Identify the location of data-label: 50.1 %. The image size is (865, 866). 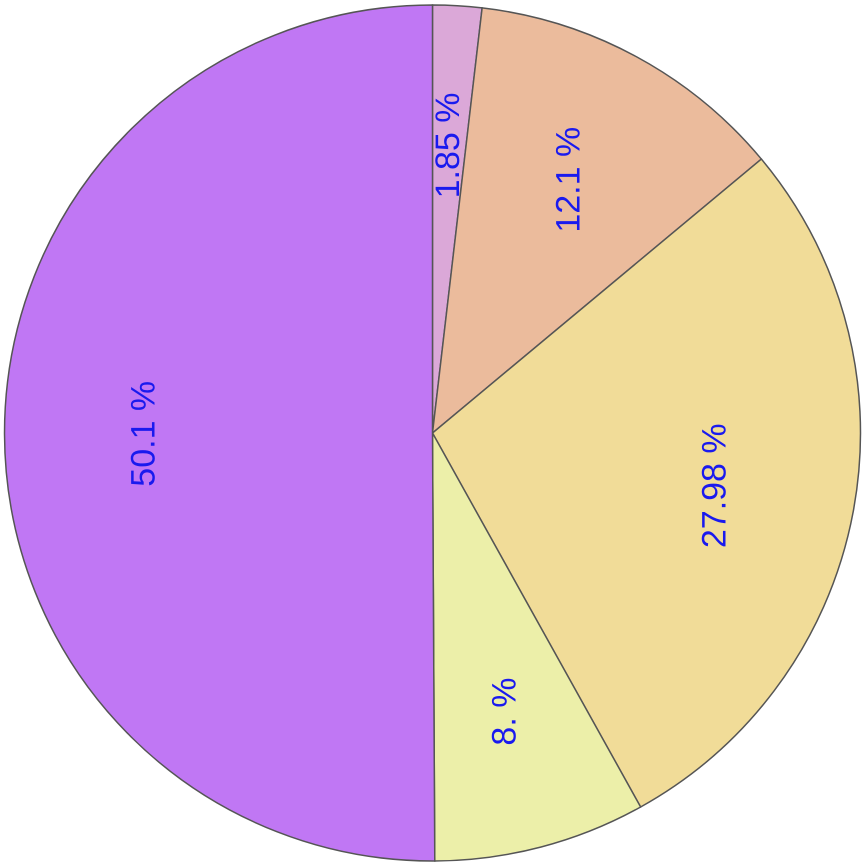
(143, 433).